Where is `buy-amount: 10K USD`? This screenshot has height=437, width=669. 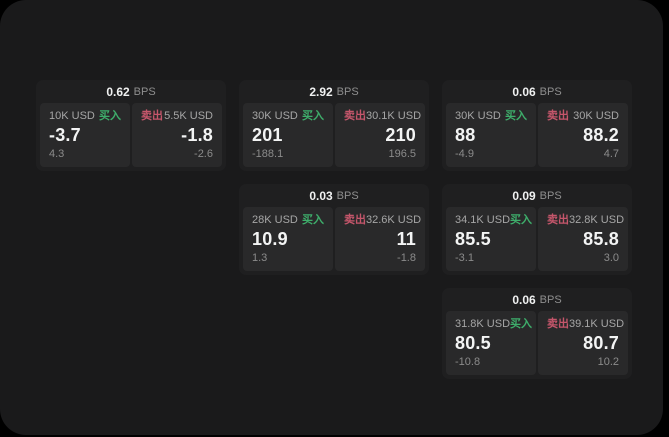 buy-amount: 10K USD is located at coordinates (72, 116).